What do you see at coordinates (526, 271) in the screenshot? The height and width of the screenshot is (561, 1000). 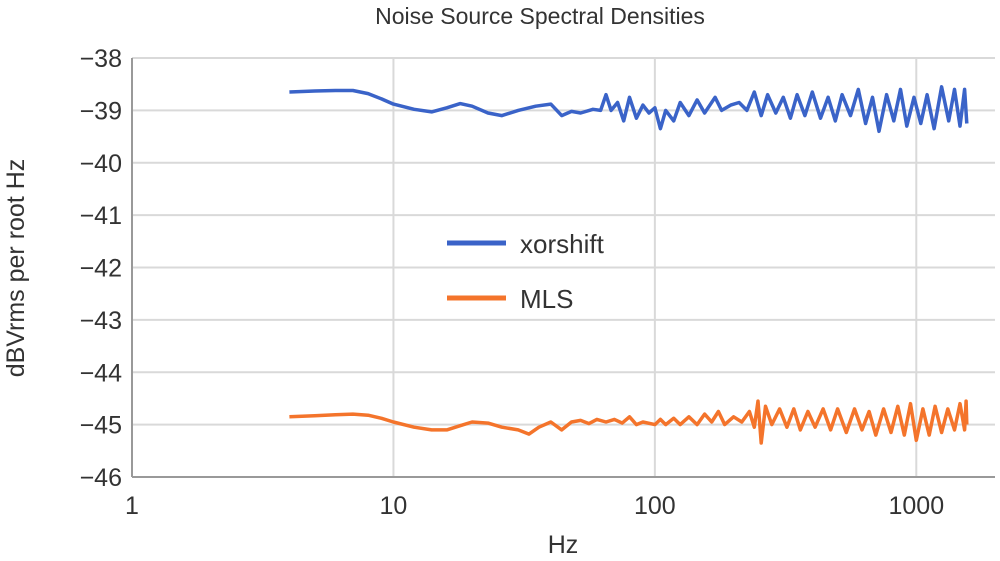 I see `legend: xorshift MLS` at bounding box center [526, 271].